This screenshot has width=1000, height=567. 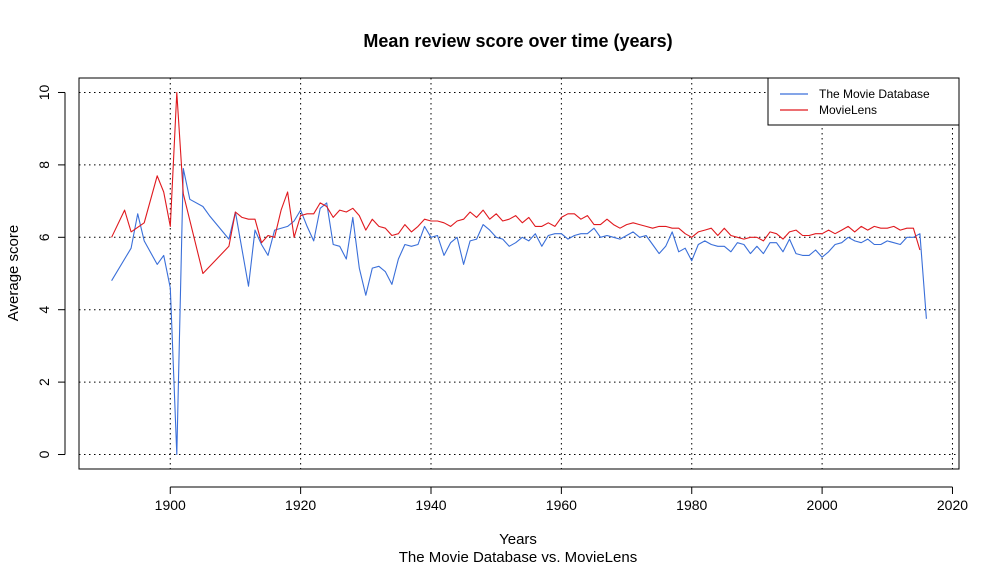 I want to click on x-tick-label: 1900, so click(x=170, y=505).